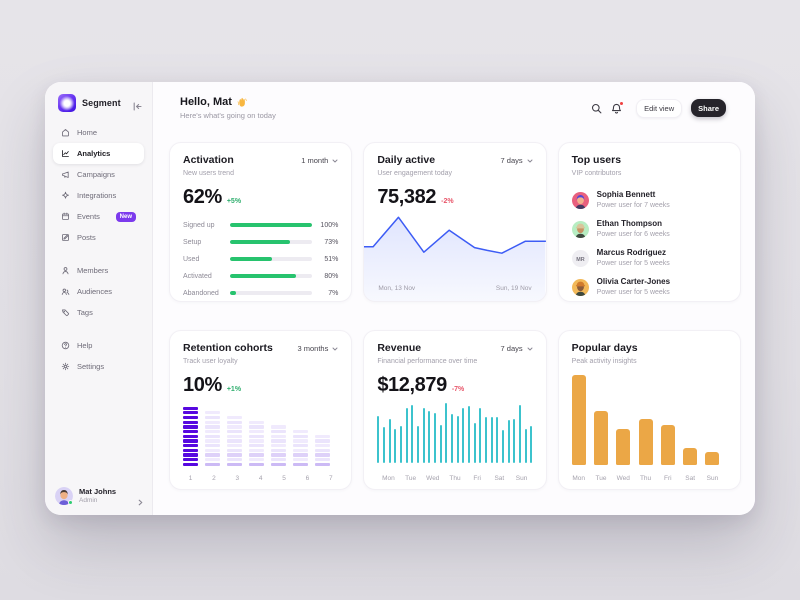 The width and height of the screenshot is (800, 600). Describe the element at coordinates (649, 420) in the screenshot. I see `popular-days-bar-chart` at that location.